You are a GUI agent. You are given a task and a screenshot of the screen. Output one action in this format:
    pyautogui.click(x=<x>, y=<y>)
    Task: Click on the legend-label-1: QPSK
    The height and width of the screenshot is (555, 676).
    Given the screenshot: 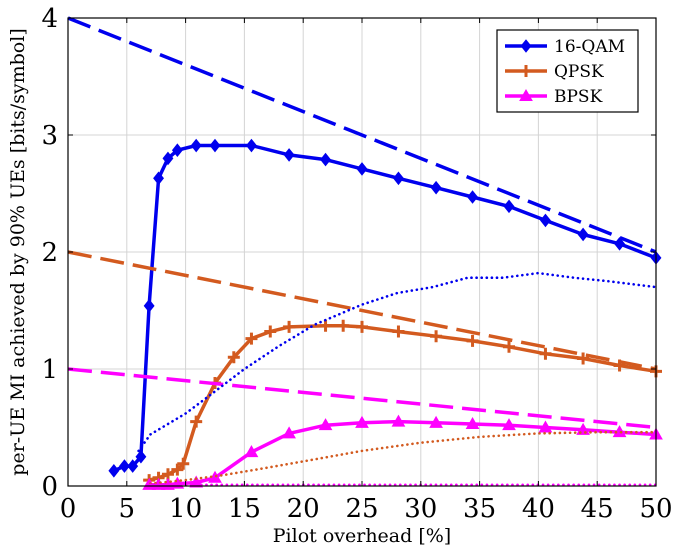 What is the action you would take?
    pyautogui.click(x=579, y=72)
    